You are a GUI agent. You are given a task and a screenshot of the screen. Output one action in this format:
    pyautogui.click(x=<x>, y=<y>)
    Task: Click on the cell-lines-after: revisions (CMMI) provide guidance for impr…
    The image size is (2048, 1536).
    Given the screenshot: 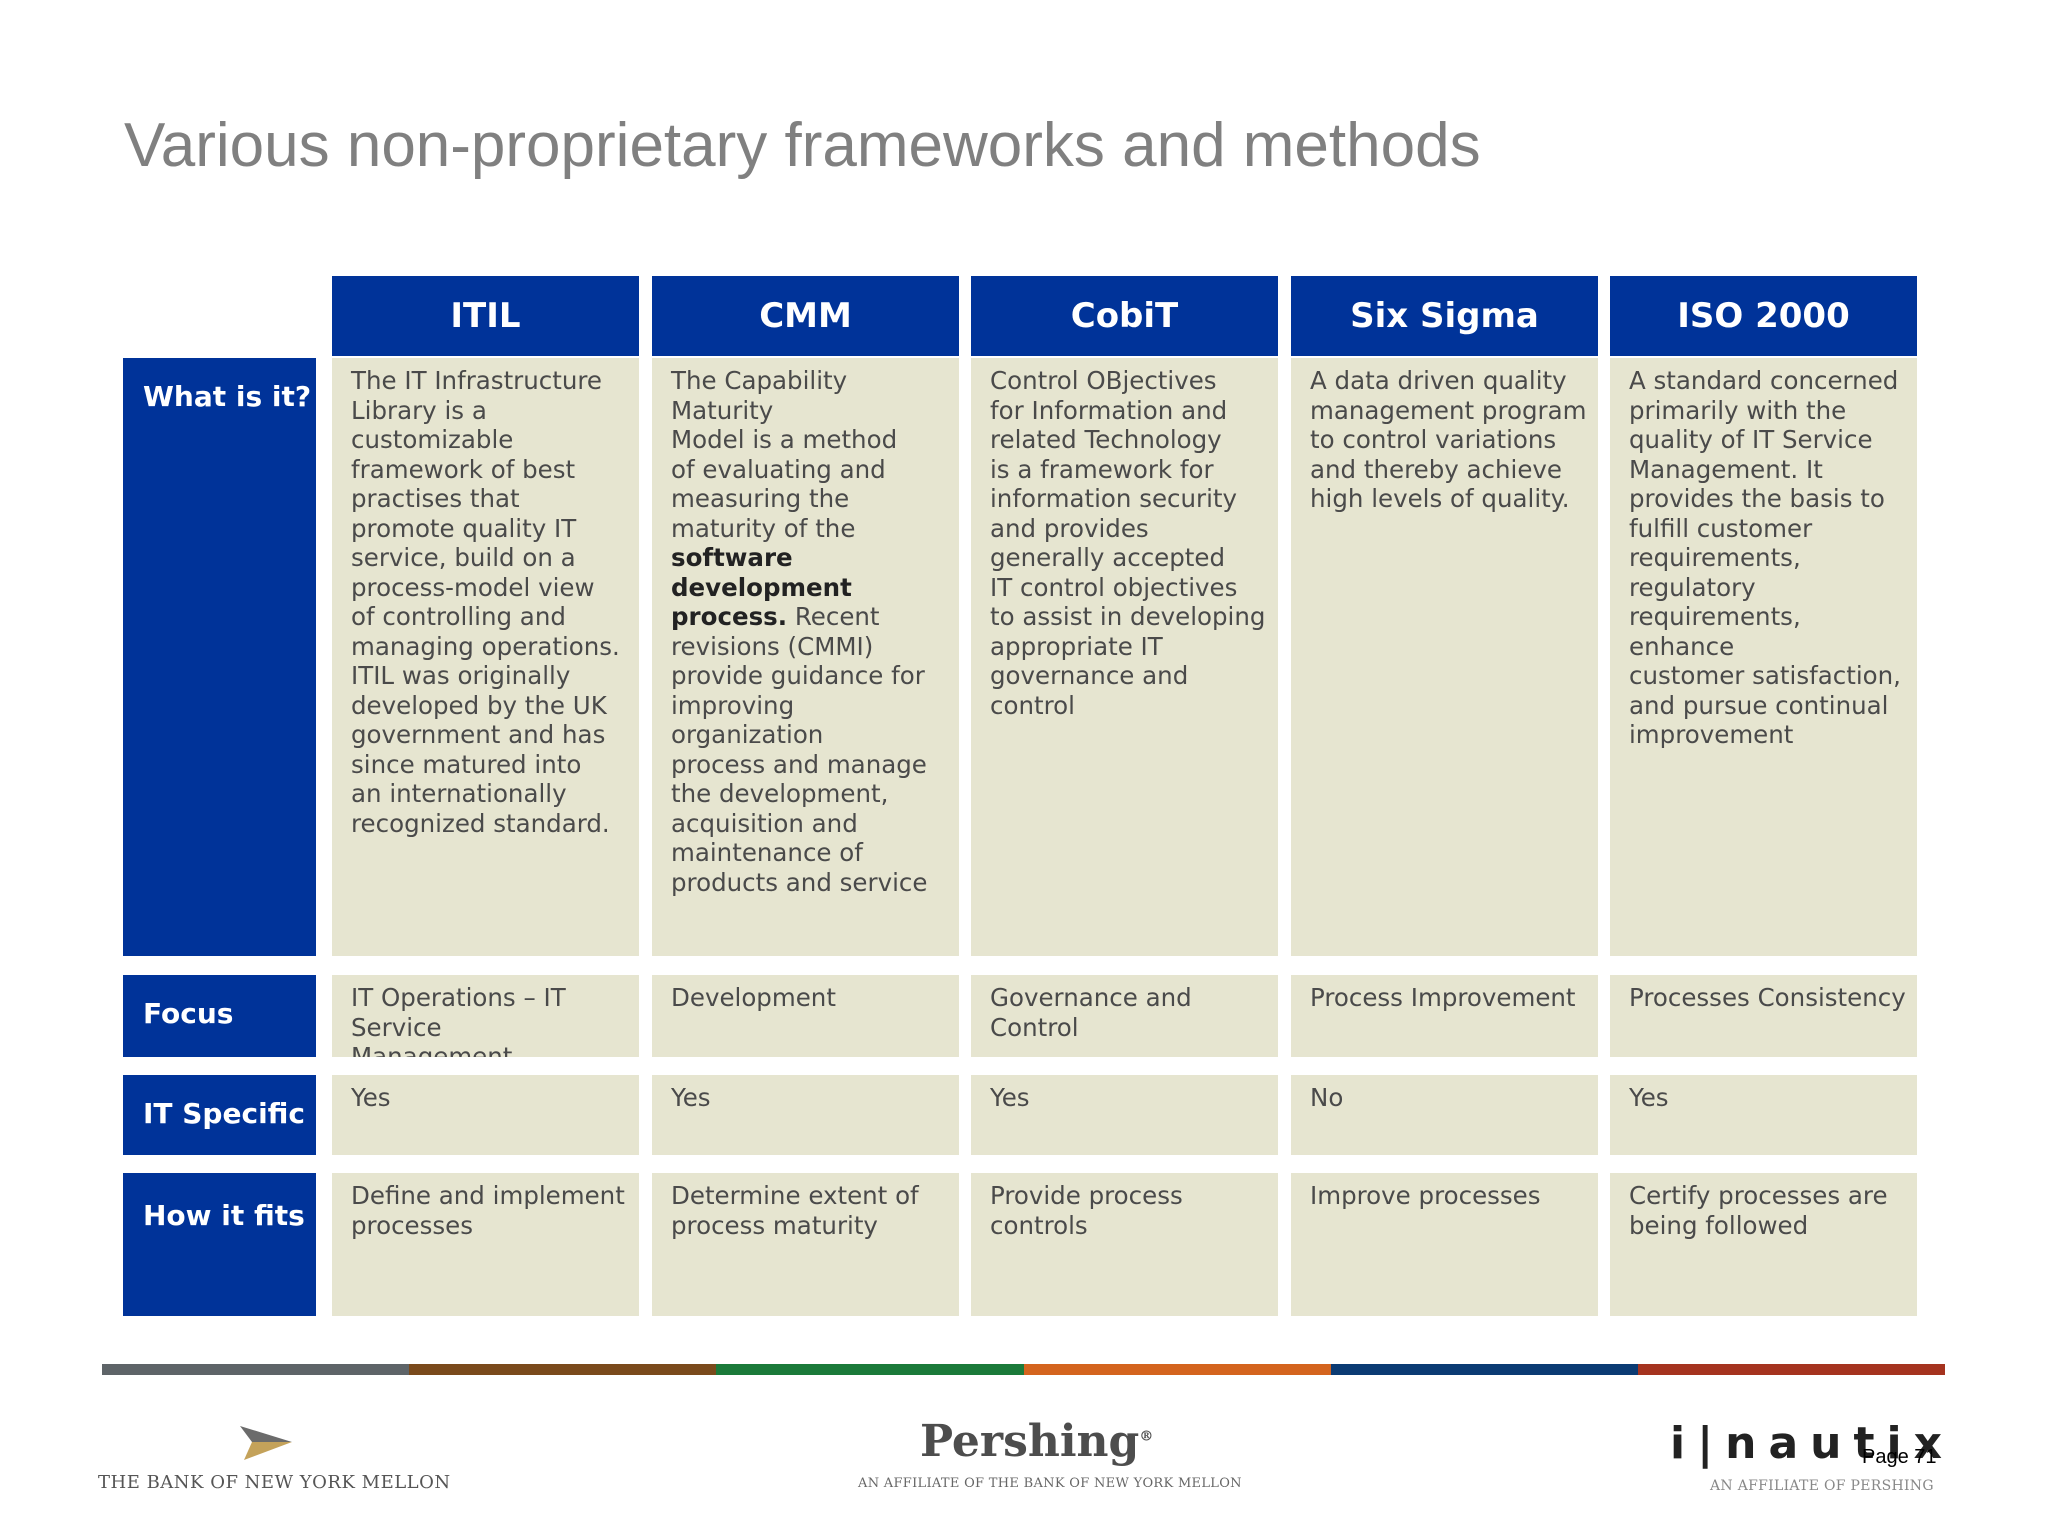 What is the action you would take?
    pyautogui.click(x=810, y=765)
    